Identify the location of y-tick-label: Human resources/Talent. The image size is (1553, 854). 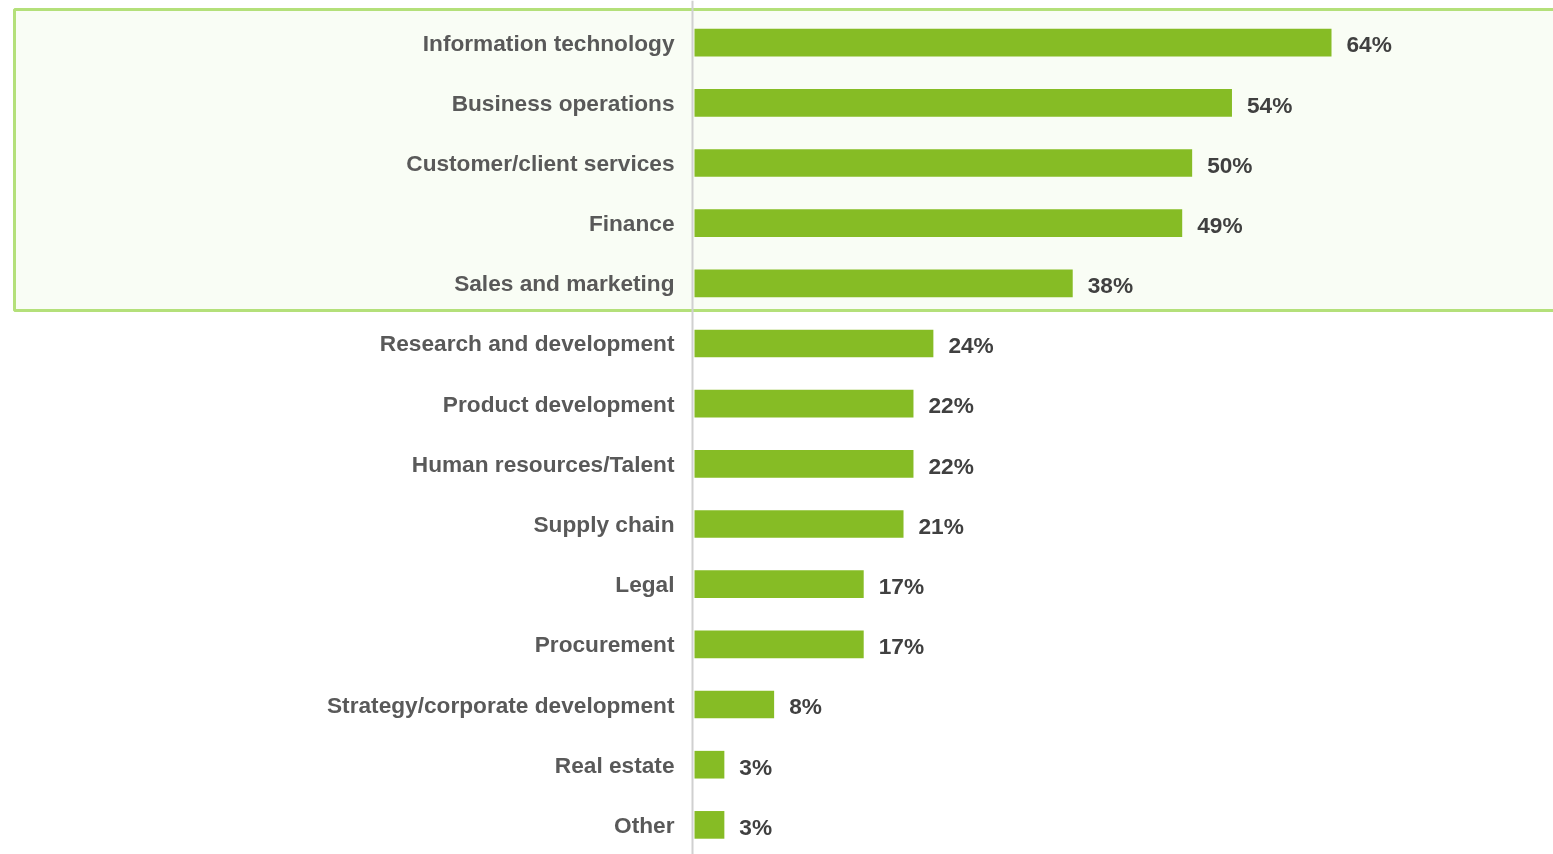
(543, 463).